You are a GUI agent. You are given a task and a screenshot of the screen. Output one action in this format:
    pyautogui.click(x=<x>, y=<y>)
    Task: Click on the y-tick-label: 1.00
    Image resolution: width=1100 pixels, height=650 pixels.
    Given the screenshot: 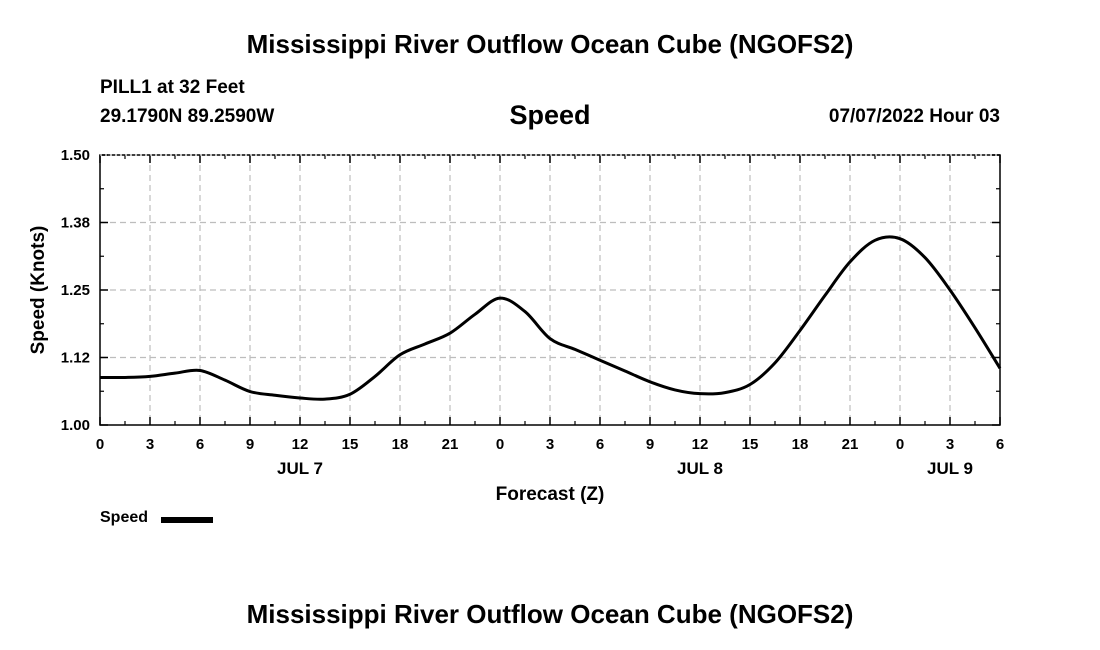 What is the action you would take?
    pyautogui.click(x=75, y=425)
    